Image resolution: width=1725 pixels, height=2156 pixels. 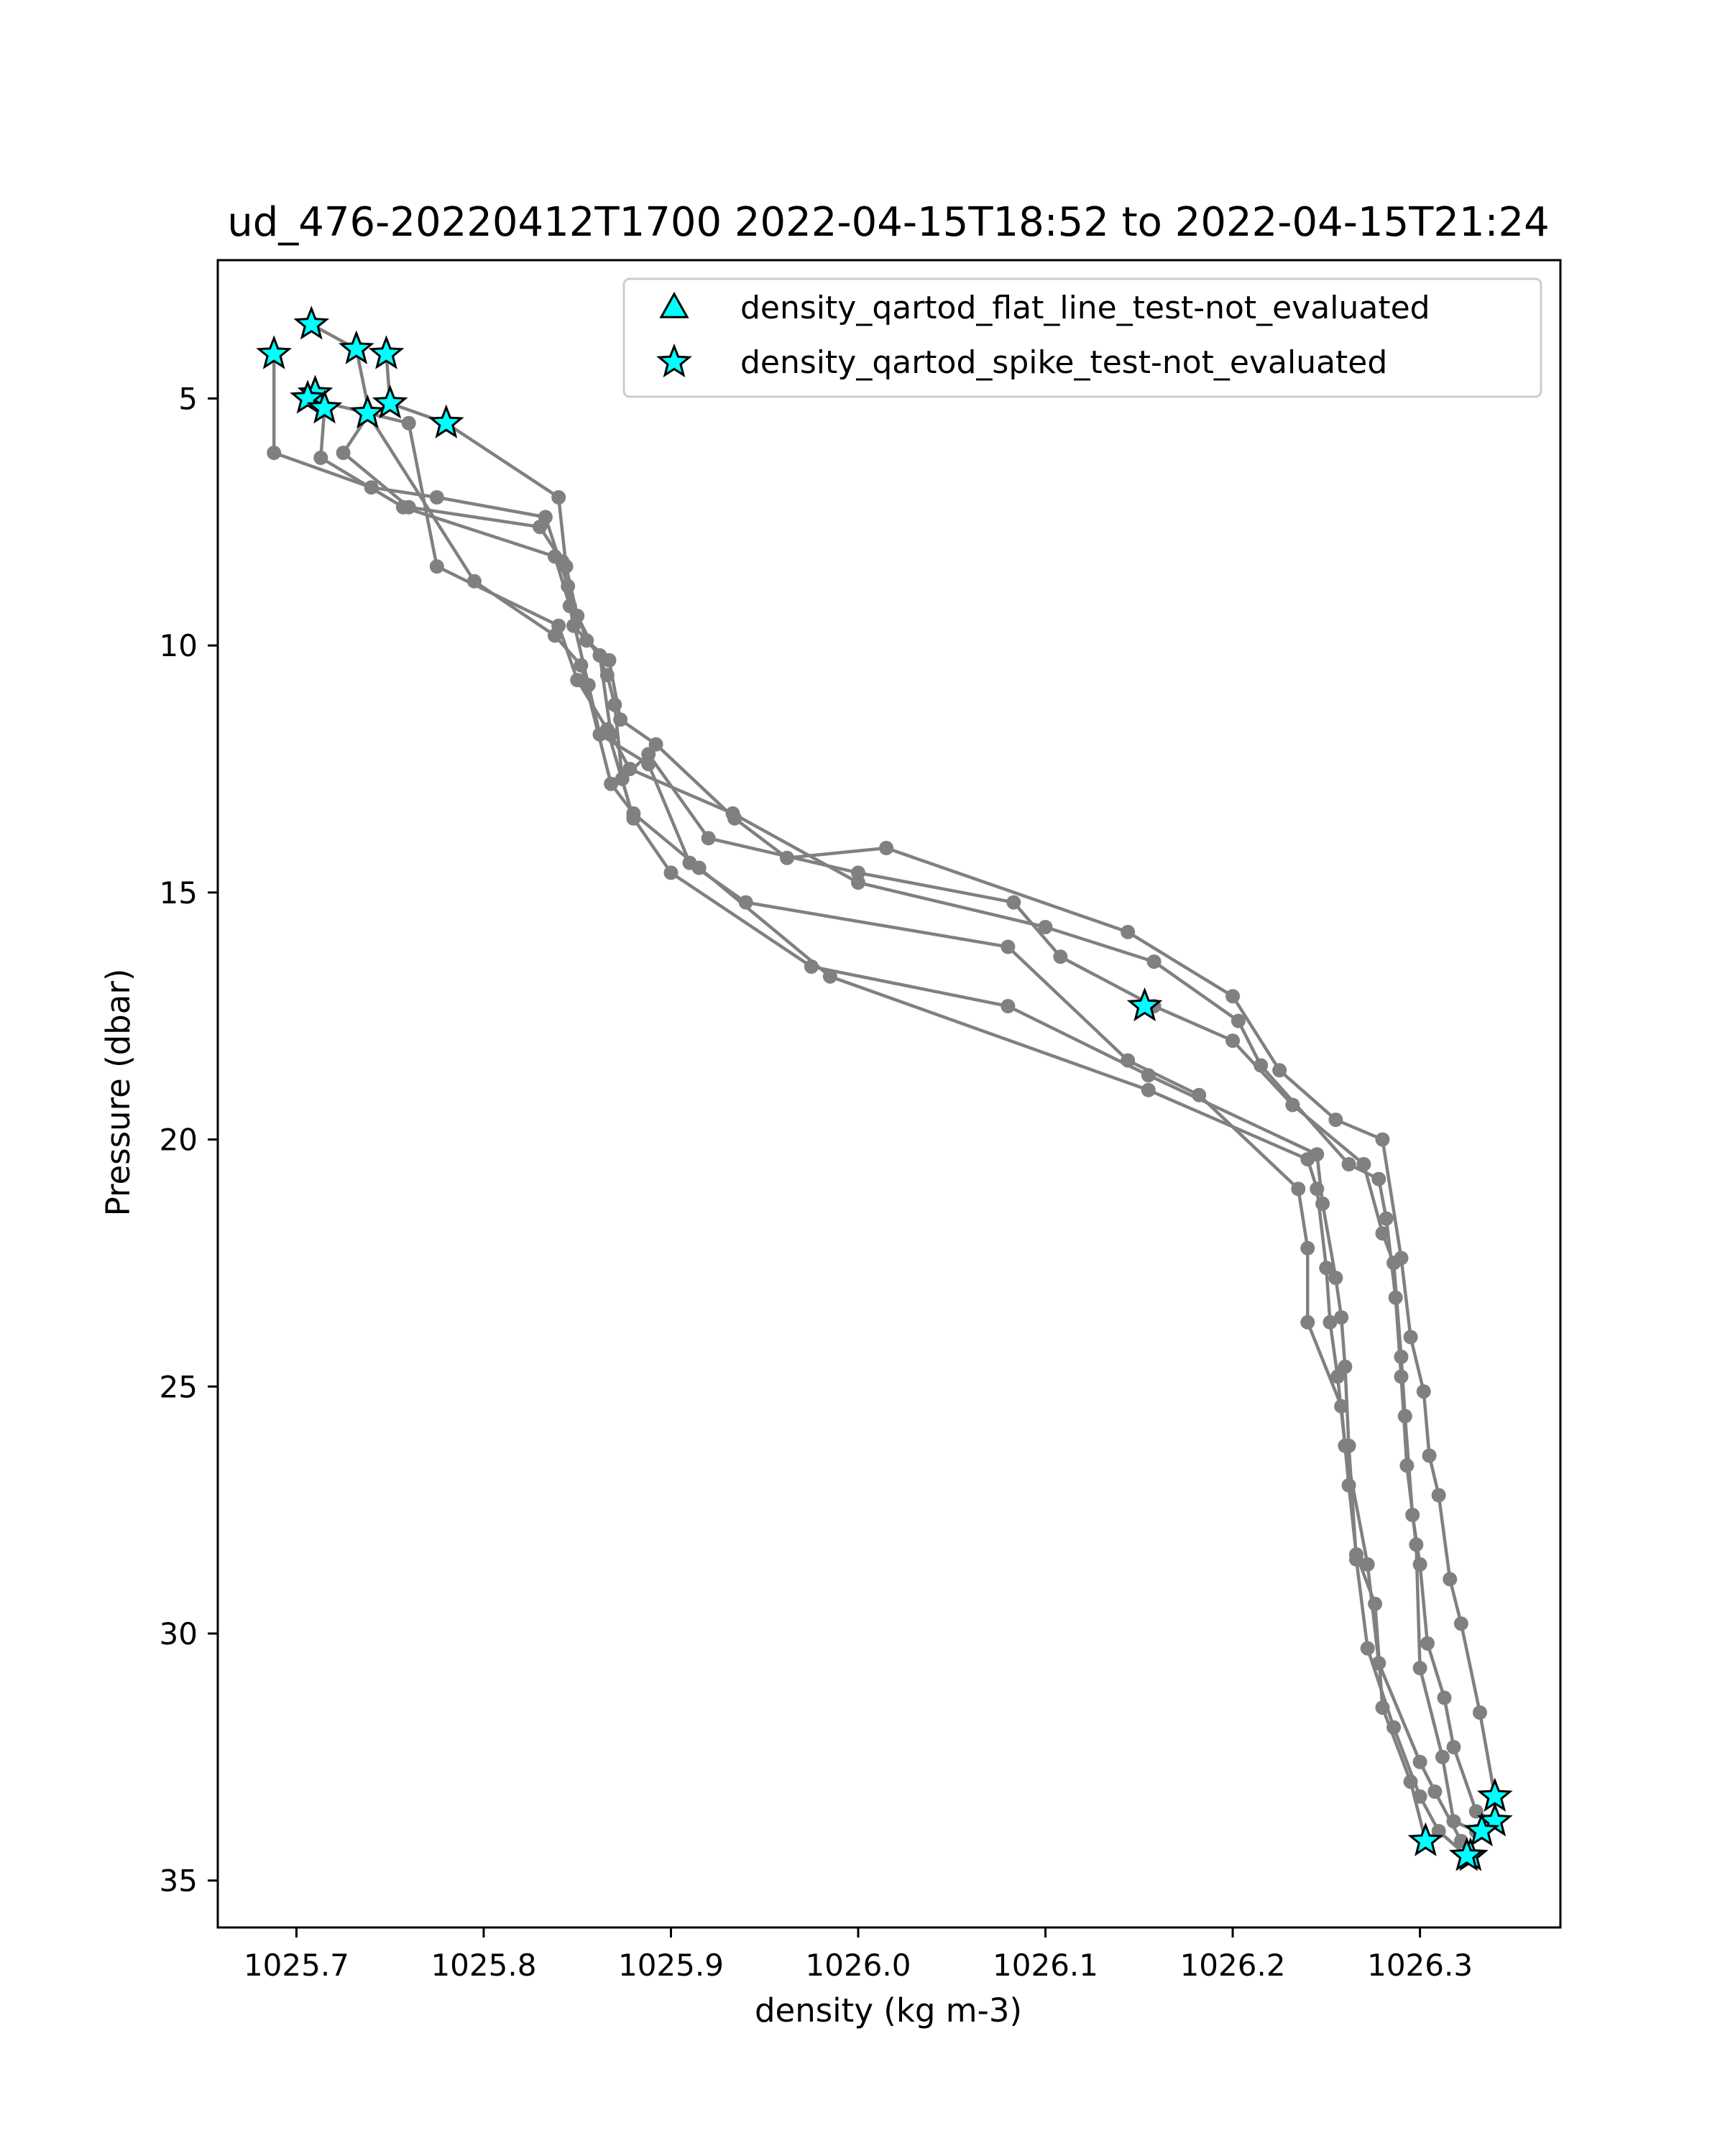 I want to click on y-tick-label: 30, so click(x=179, y=1633).